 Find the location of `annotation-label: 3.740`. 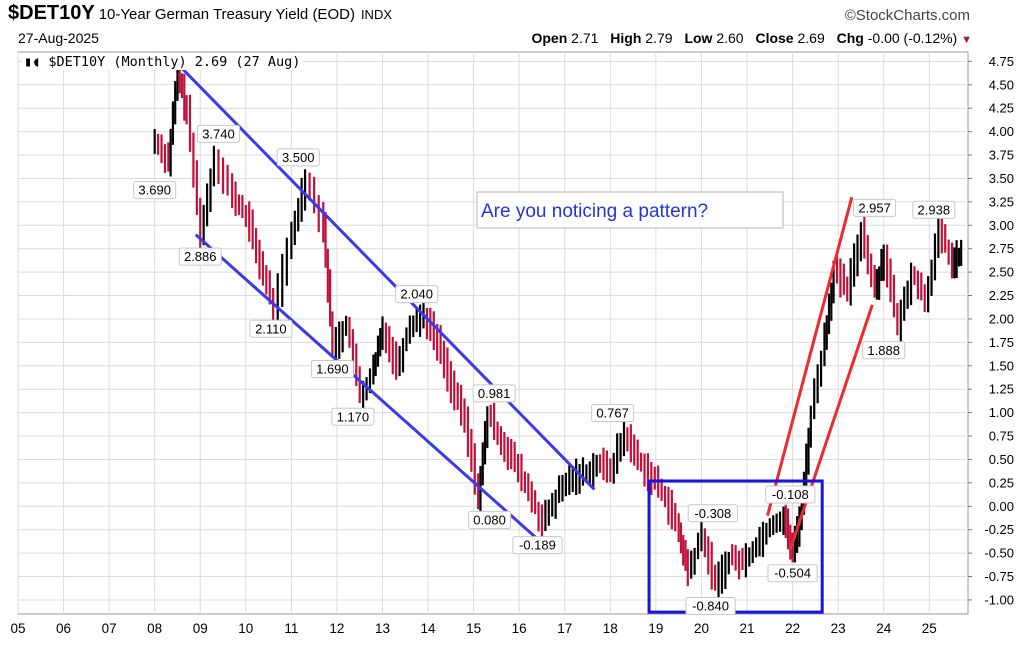

annotation-label: 3.740 is located at coordinates (218, 133).